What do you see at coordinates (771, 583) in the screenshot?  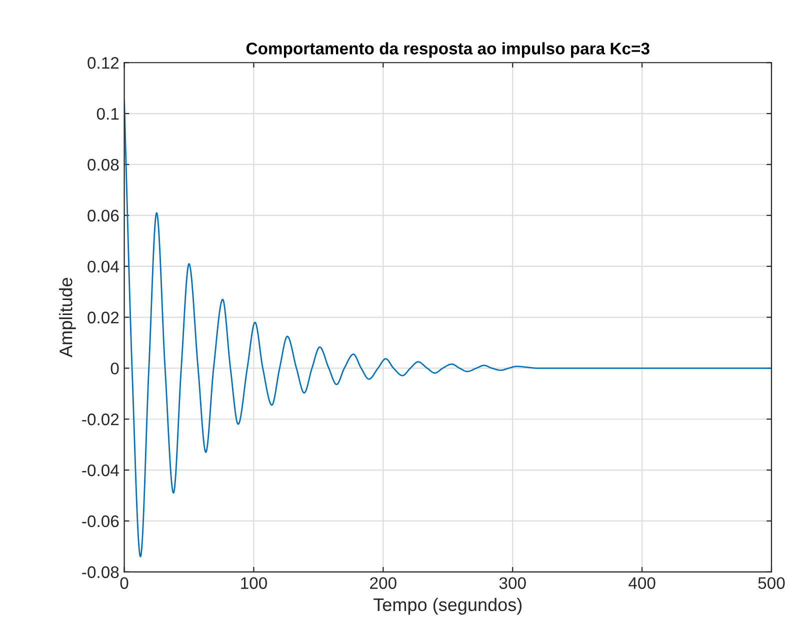 I see `x-tick-label: 500` at bounding box center [771, 583].